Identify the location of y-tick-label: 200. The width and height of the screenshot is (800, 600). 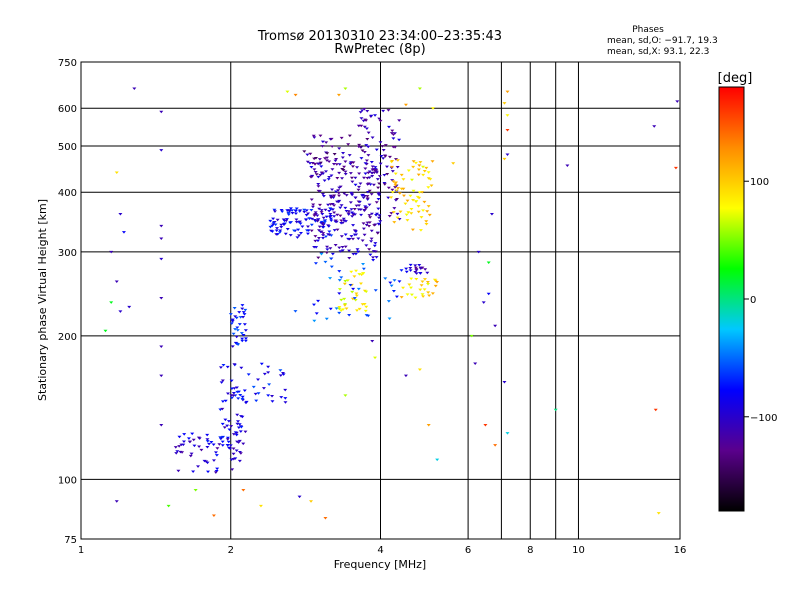
(67, 337).